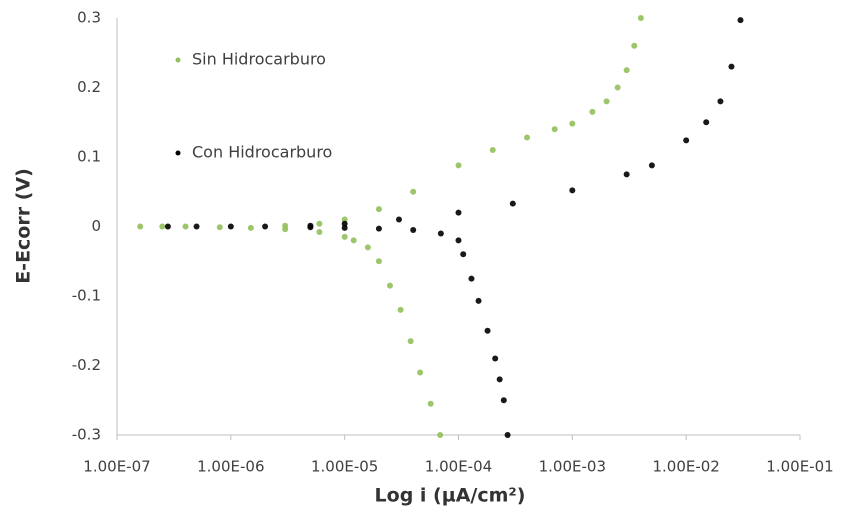 The image size is (860, 523). What do you see at coordinates (450, 496) in the screenshot?
I see `x-axis-title: Log i (µA/cm²)` at bounding box center [450, 496].